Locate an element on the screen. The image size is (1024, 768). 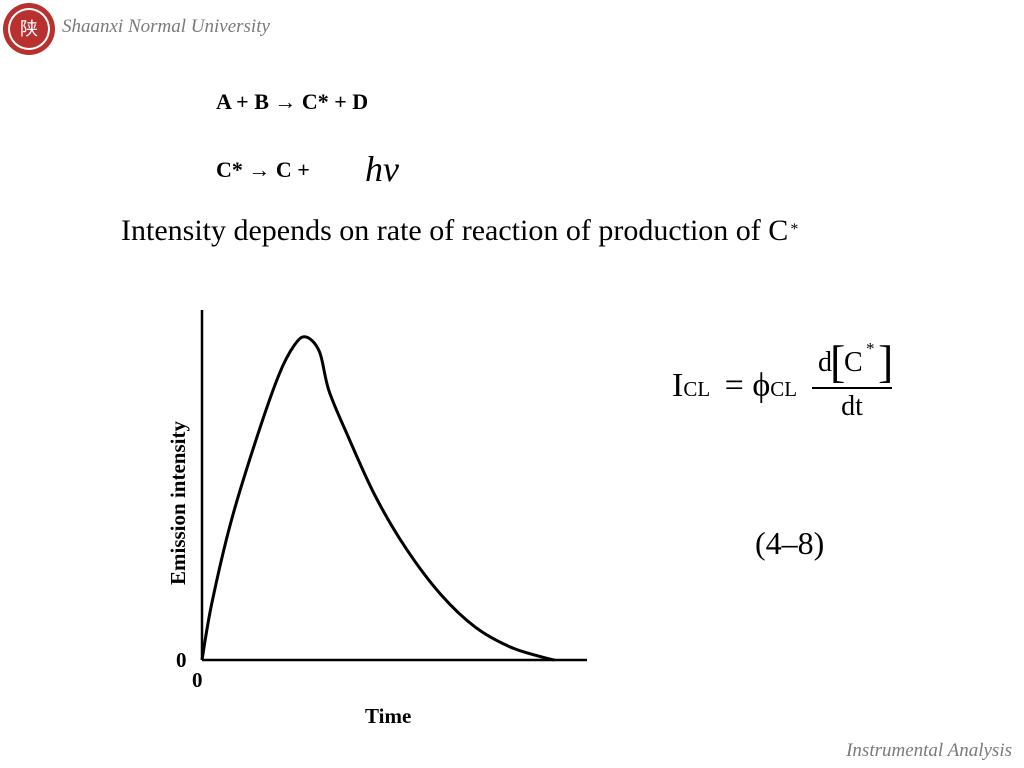
svg-text: 陕 is located at coordinates (29, 29).